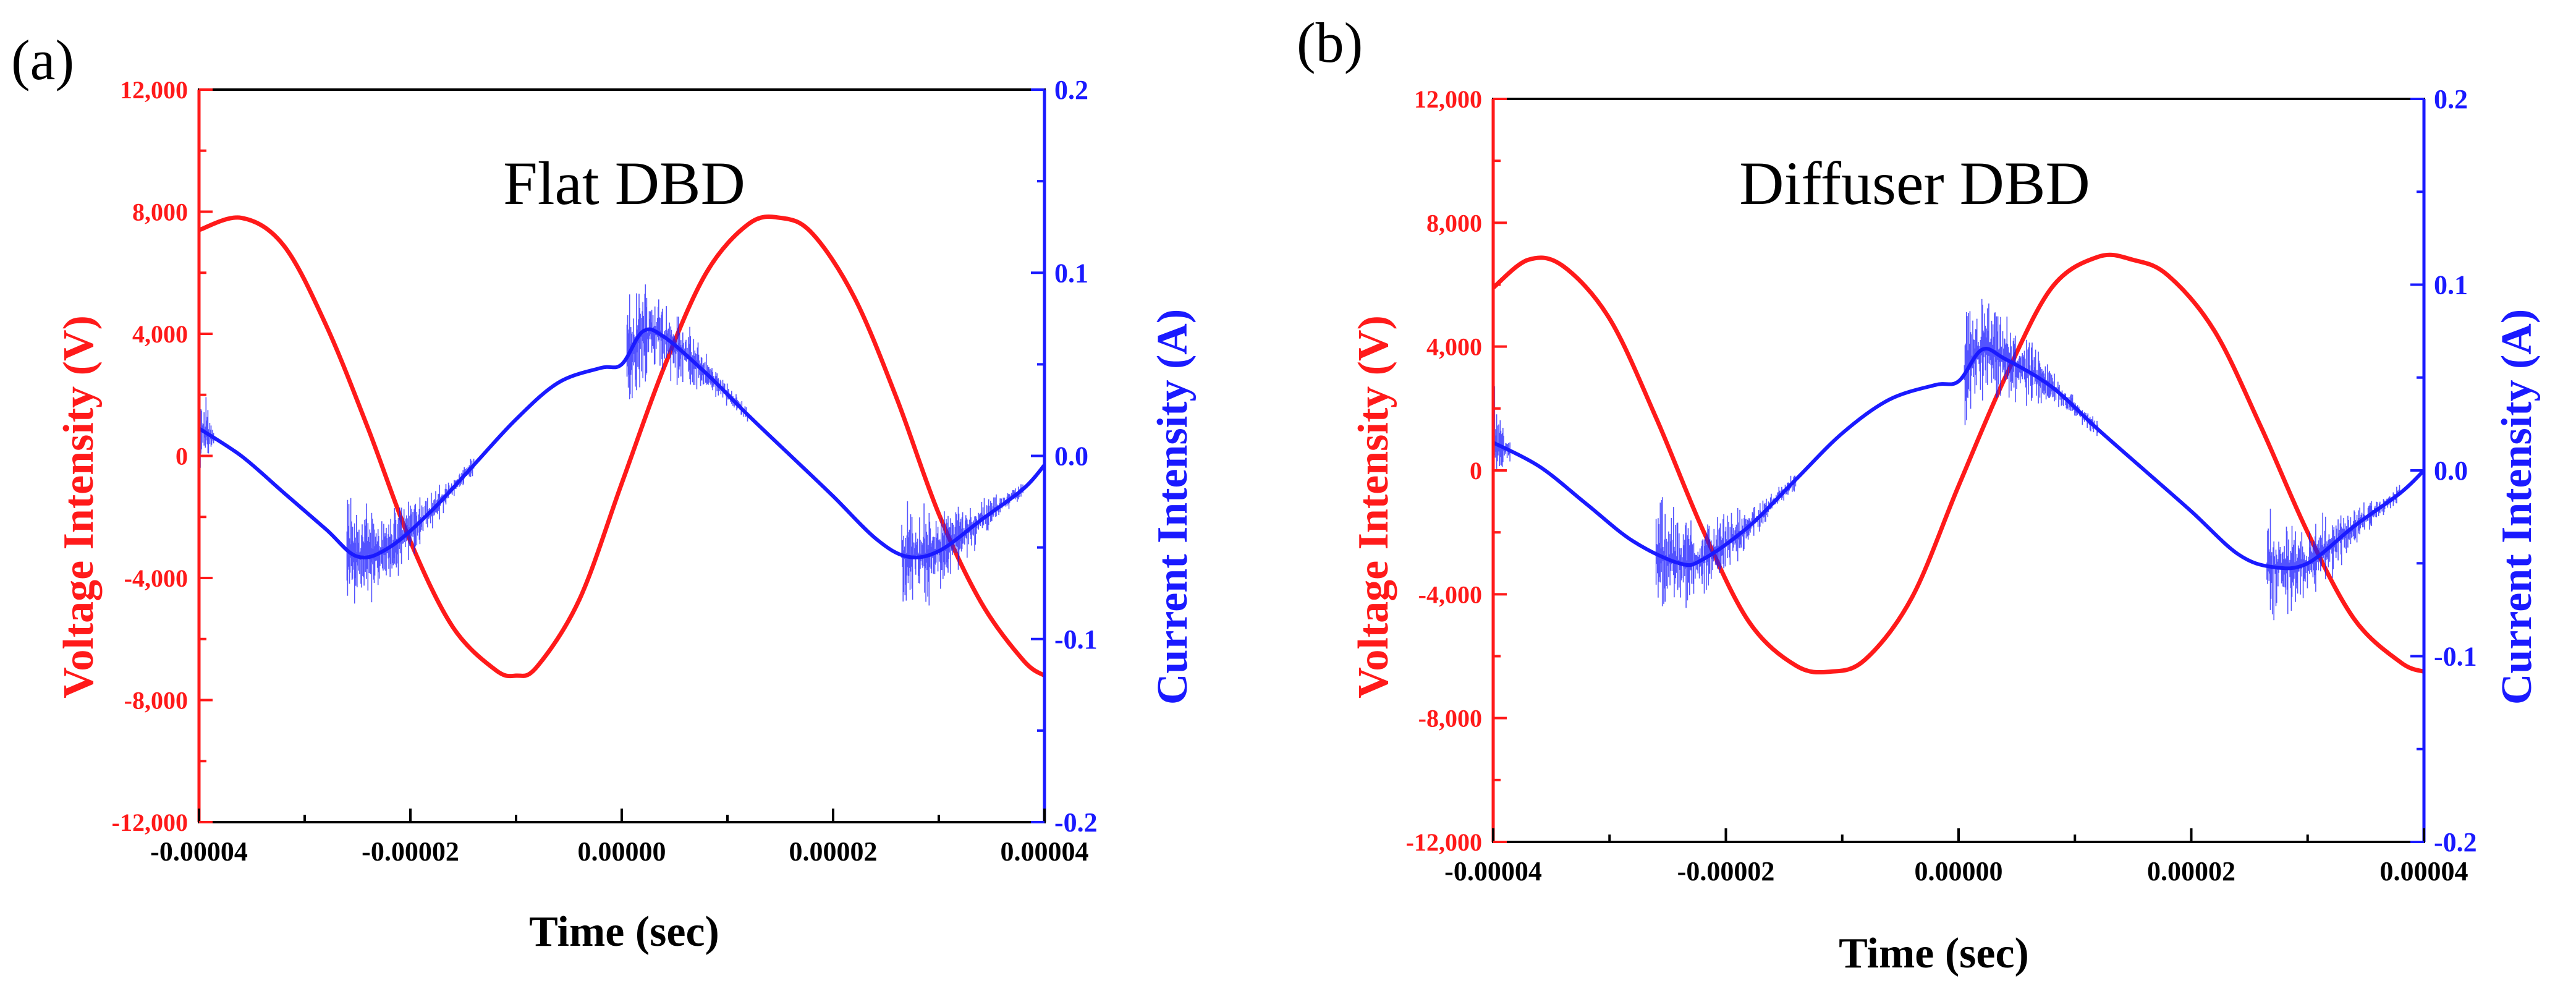 The height and width of the screenshot is (994, 2576). I want to click on panel-a-x-tick-label: 0.00000, so click(622, 851).